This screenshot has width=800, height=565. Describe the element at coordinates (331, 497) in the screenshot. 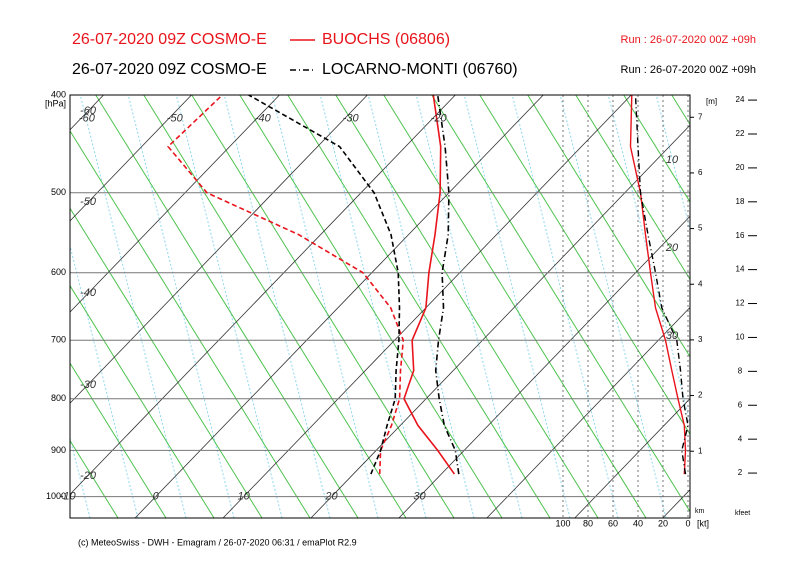

I see `isotherm-label: 20` at that location.